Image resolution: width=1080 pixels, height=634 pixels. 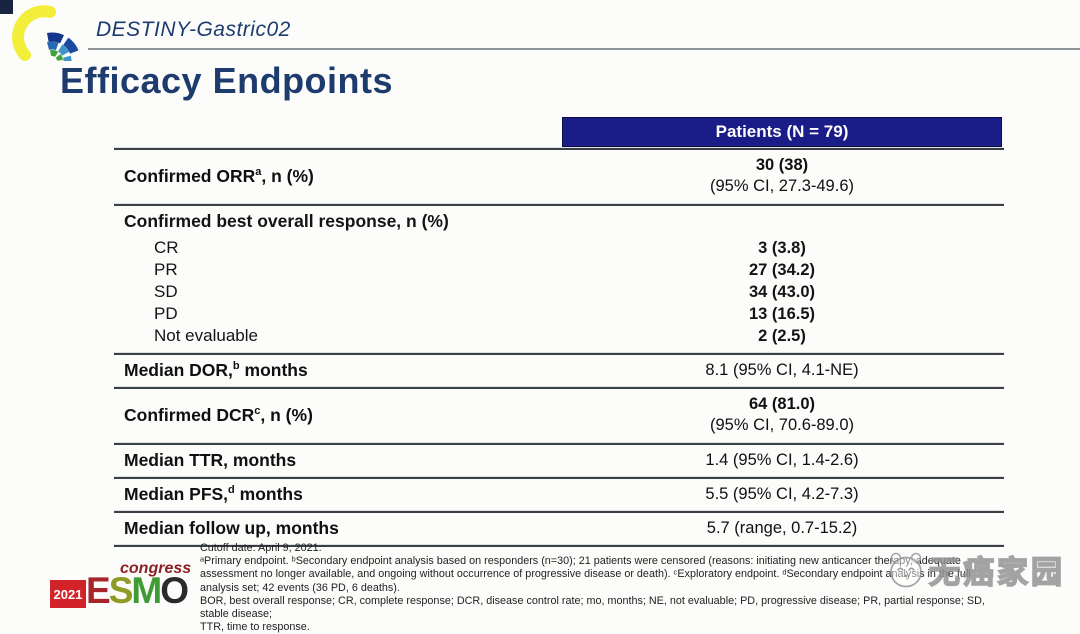 What do you see at coordinates (559, 370) in the screenshot?
I see `row-median-dor: Median DOR,b months 8.1 (95% CI, 4.1-NE)` at bounding box center [559, 370].